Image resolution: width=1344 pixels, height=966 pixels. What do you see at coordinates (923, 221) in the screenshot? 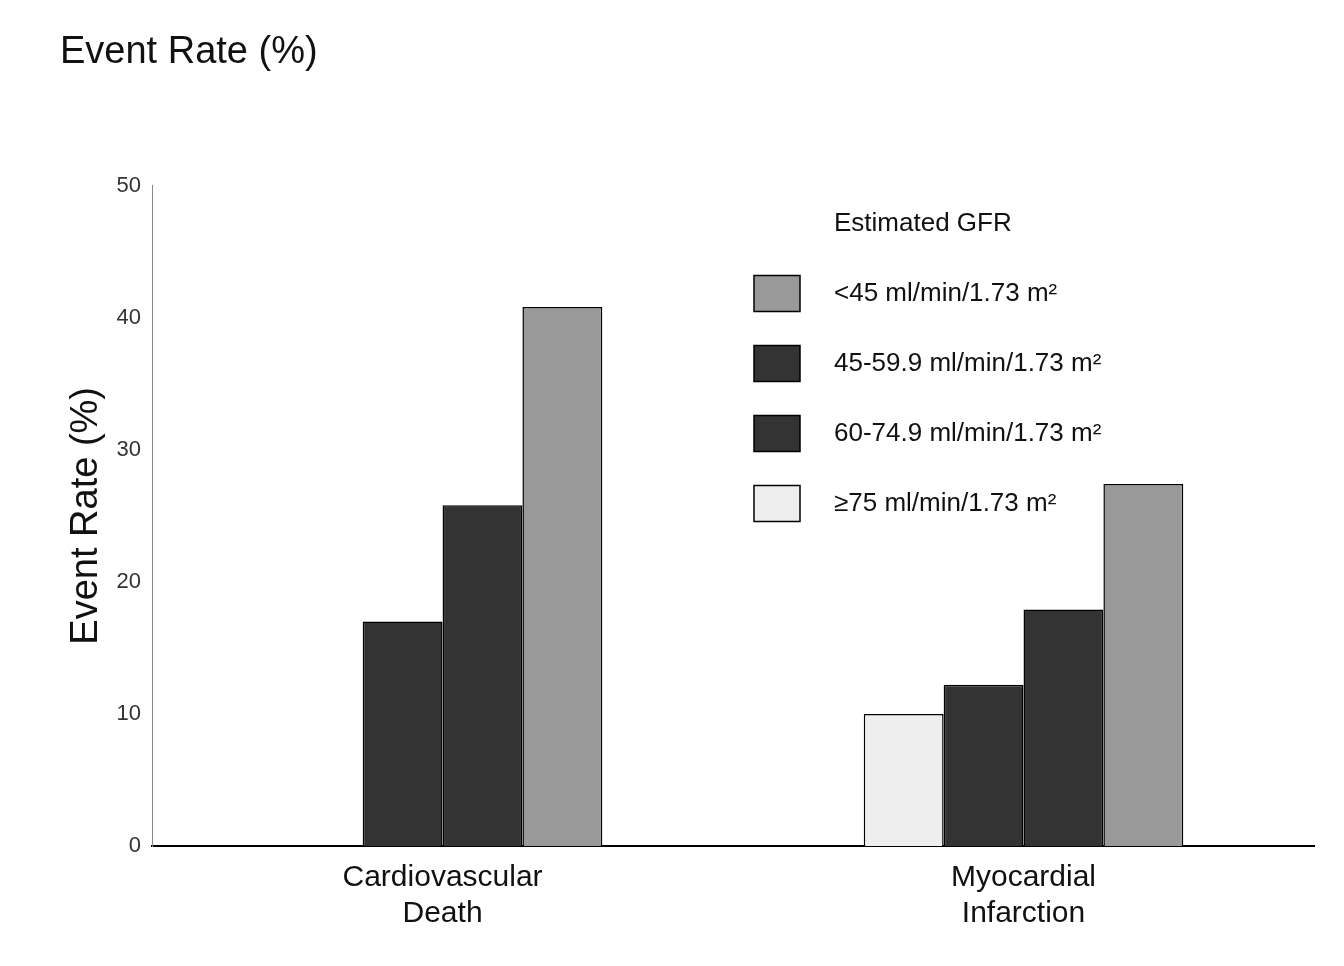
I see `legend-title: Estimated GFR` at bounding box center [923, 221].